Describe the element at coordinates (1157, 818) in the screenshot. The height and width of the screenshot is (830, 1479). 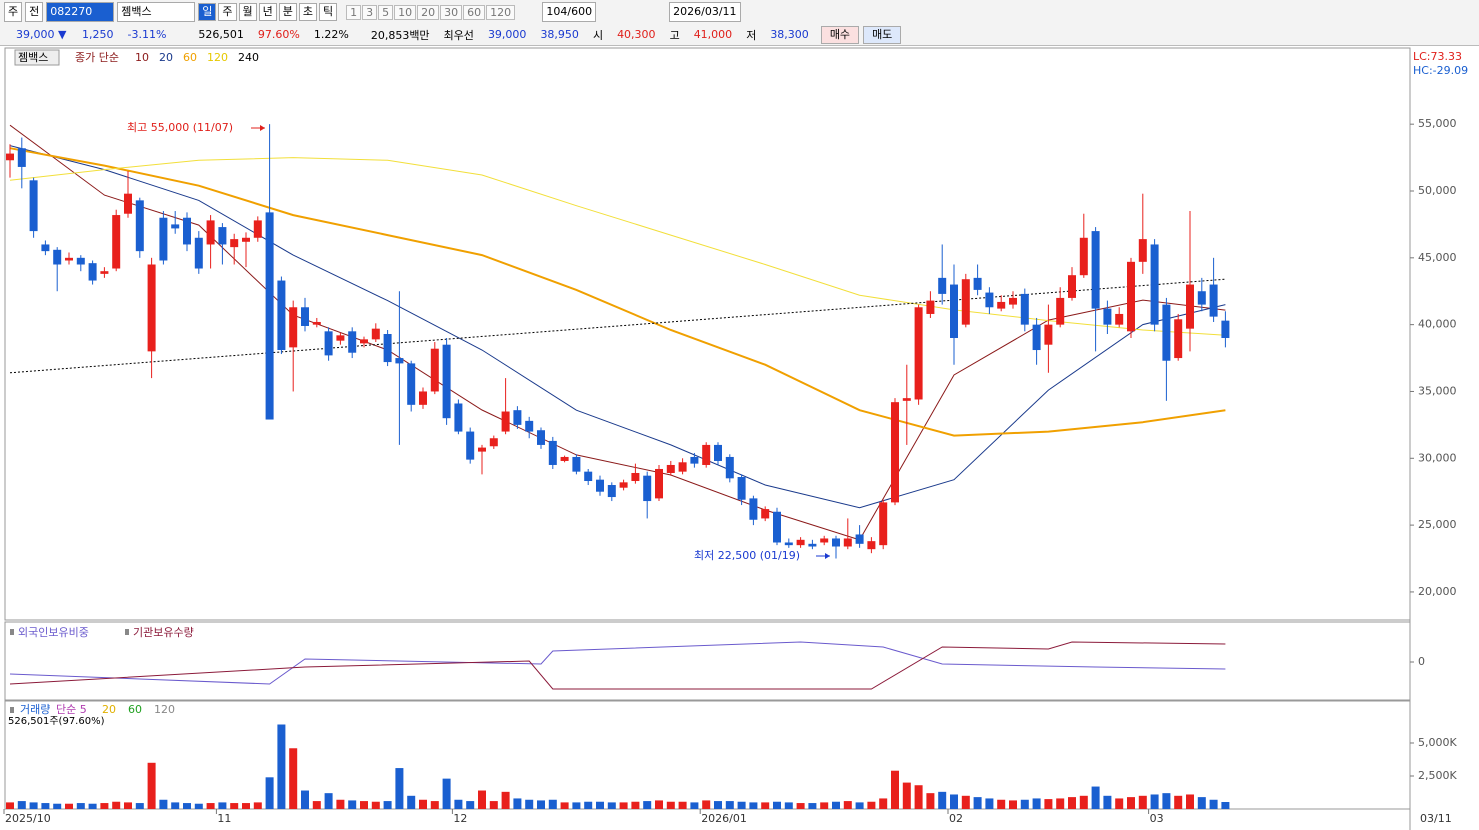
I see `x-tick-label: 03` at that location.